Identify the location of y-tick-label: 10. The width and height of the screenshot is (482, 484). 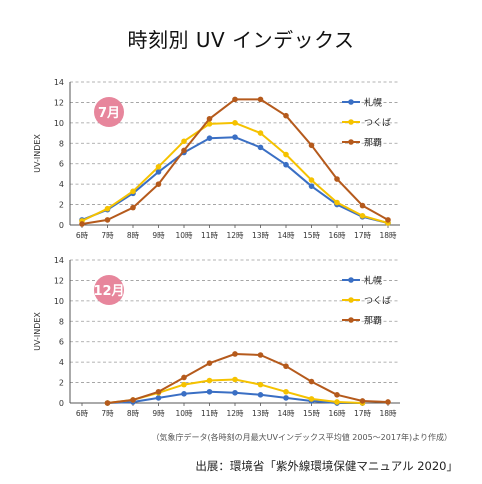
(59, 123).